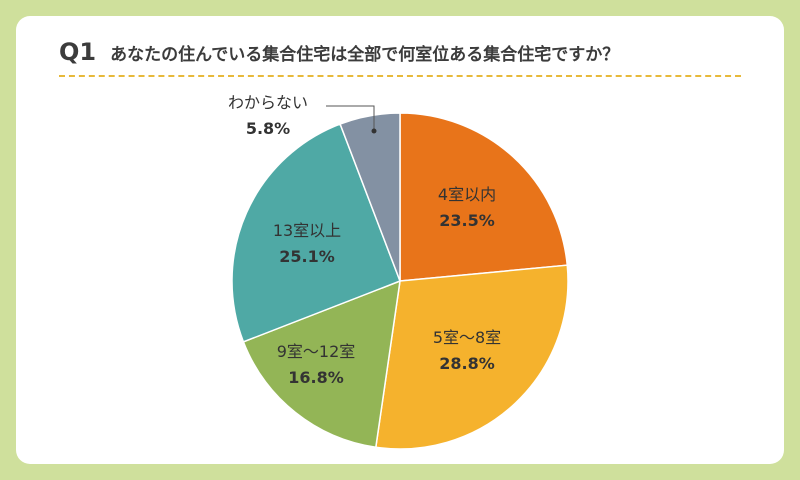  What do you see at coordinates (316, 377) in the screenshot?
I see `slice-value-9-to-12-rooms: 16.8%` at bounding box center [316, 377].